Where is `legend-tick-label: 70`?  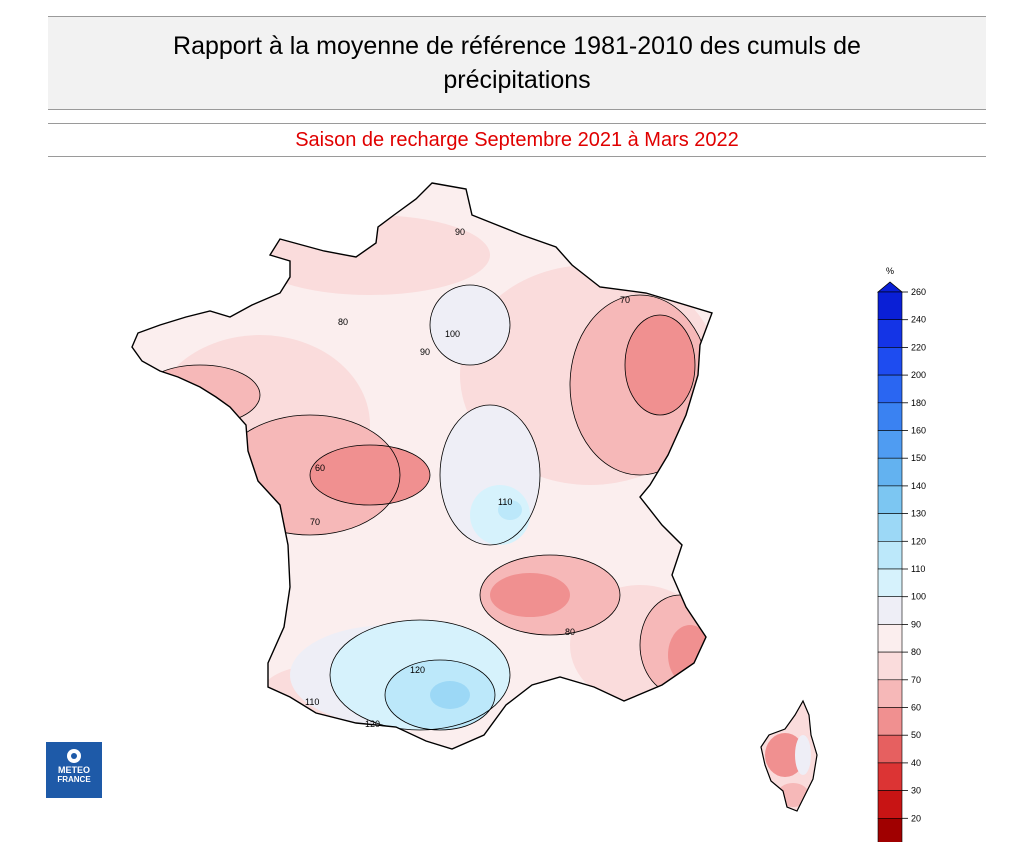 legend-tick-label: 70 is located at coordinates (916, 680).